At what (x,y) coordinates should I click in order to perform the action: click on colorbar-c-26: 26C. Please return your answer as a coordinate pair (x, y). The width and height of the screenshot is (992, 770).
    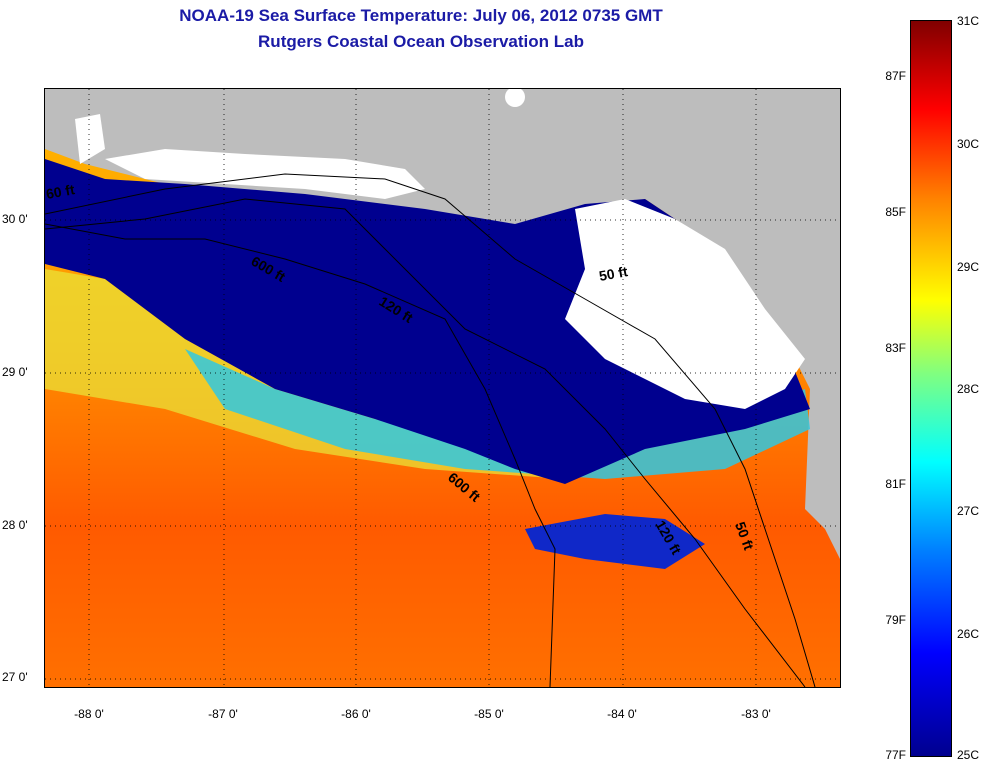
    Looking at the image, I should click on (968, 634).